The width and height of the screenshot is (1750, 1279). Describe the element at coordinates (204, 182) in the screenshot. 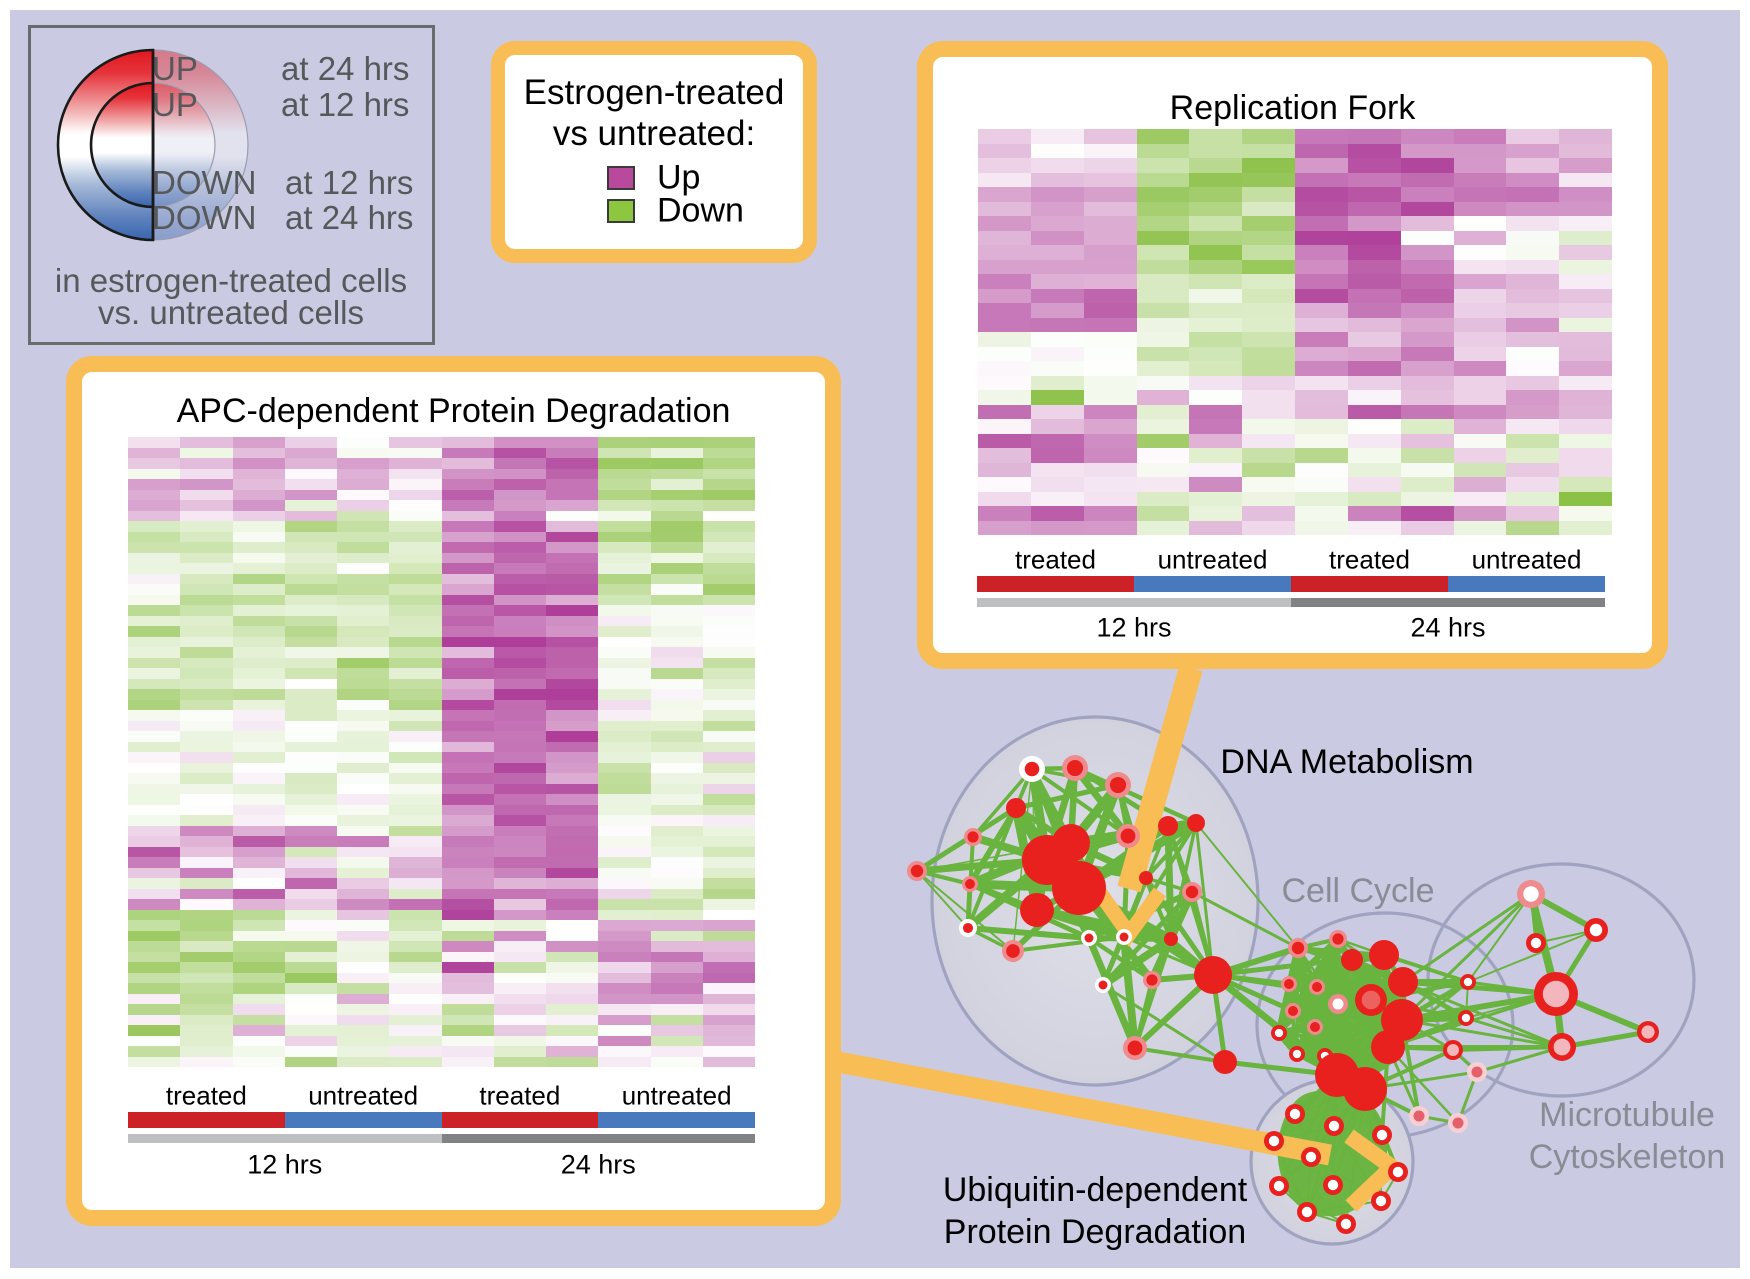

I see `legend-down12-dir: DOWN` at that location.